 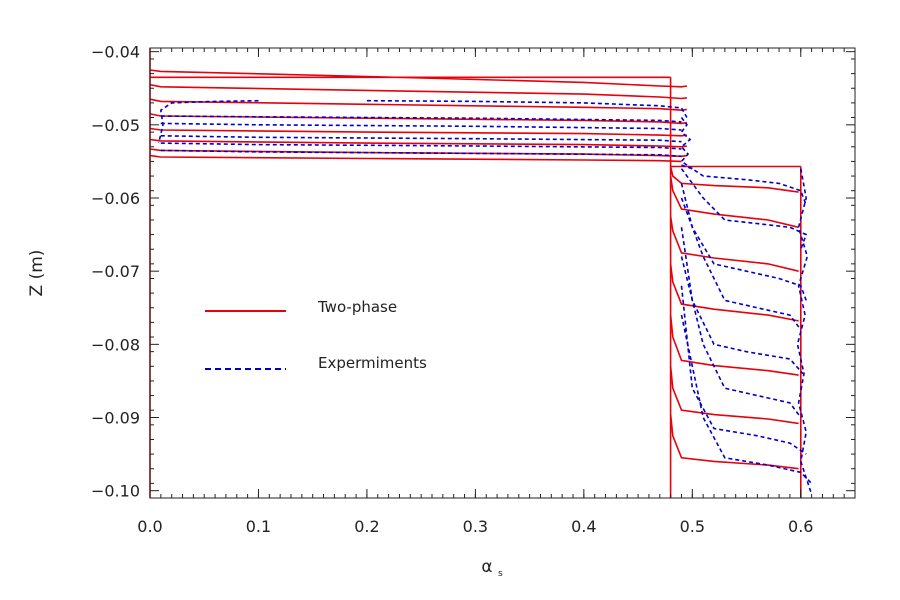 What do you see at coordinates (357, 307) in the screenshot?
I see `legend-label-two-phase: Two-phase` at bounding box center [357, 307].